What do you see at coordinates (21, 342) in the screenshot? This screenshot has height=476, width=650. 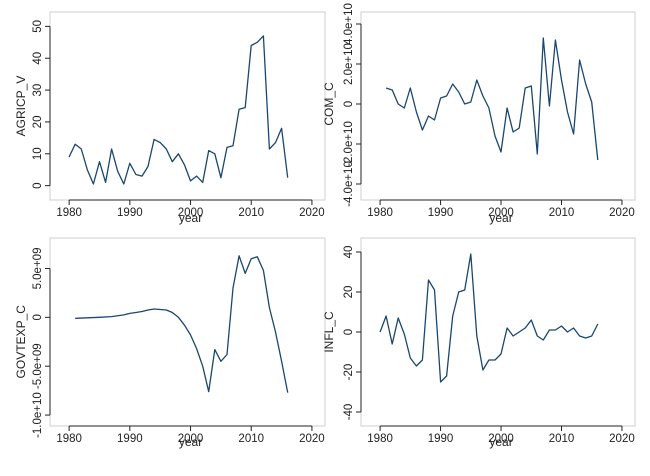 I see `y-axis-title: GOVTEXP_C` at bounding box center [21, 342].